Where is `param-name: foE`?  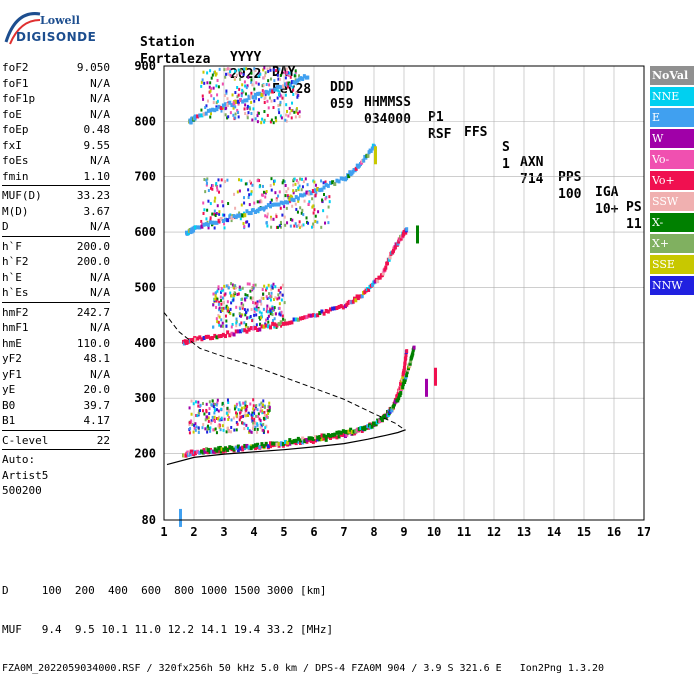
param-name: foE is located at coordinates (12, 114).